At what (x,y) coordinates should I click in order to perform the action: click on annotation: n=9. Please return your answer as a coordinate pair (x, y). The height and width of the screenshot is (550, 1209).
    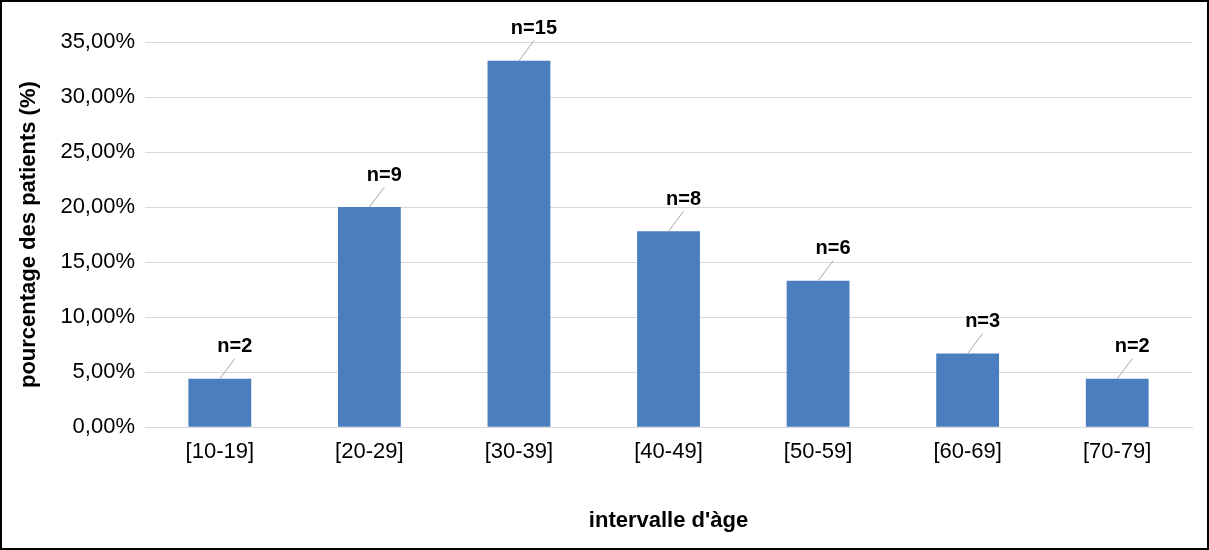
    Looking at the image, I should click on (384, 173).